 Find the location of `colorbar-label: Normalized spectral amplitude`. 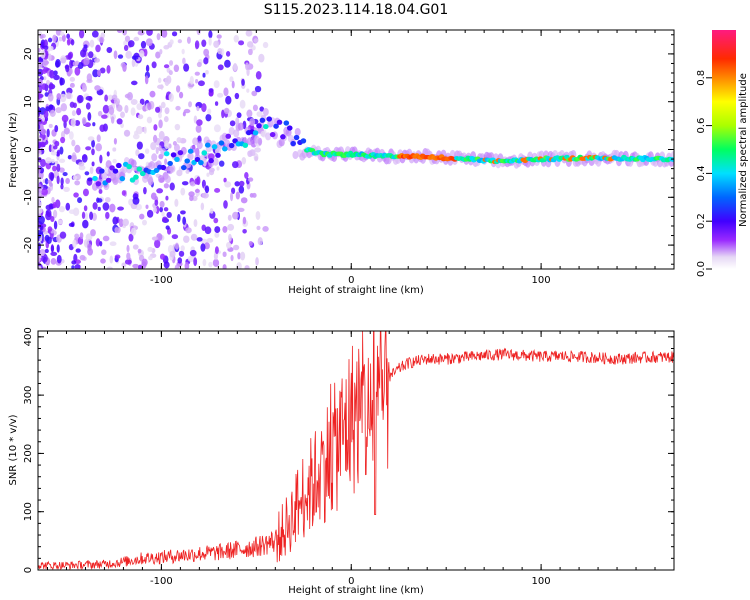

colorbar-label: Normalized spectral amplitude is located at coordinates (743, 150).